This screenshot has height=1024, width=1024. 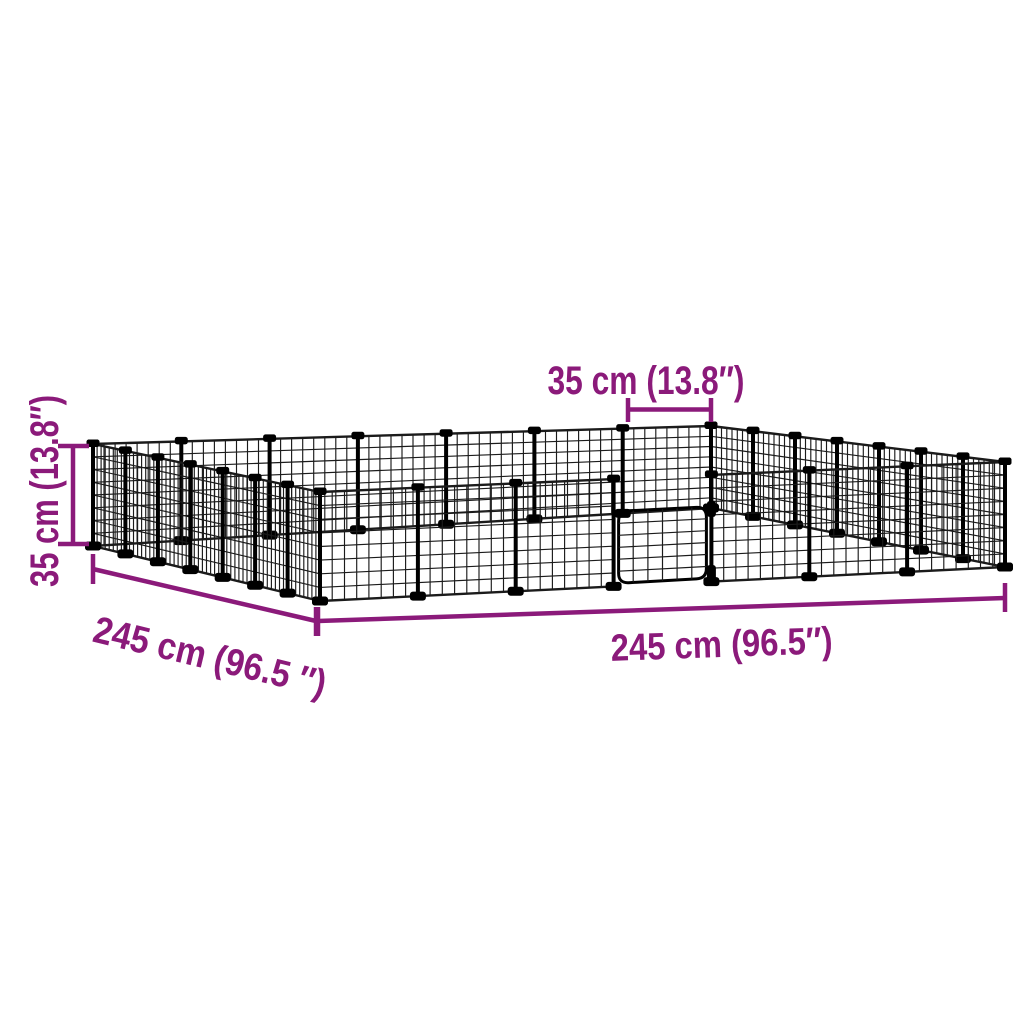 I want to click on dimension-height: 35 cm (13.8″), so click(x=56, y=491).